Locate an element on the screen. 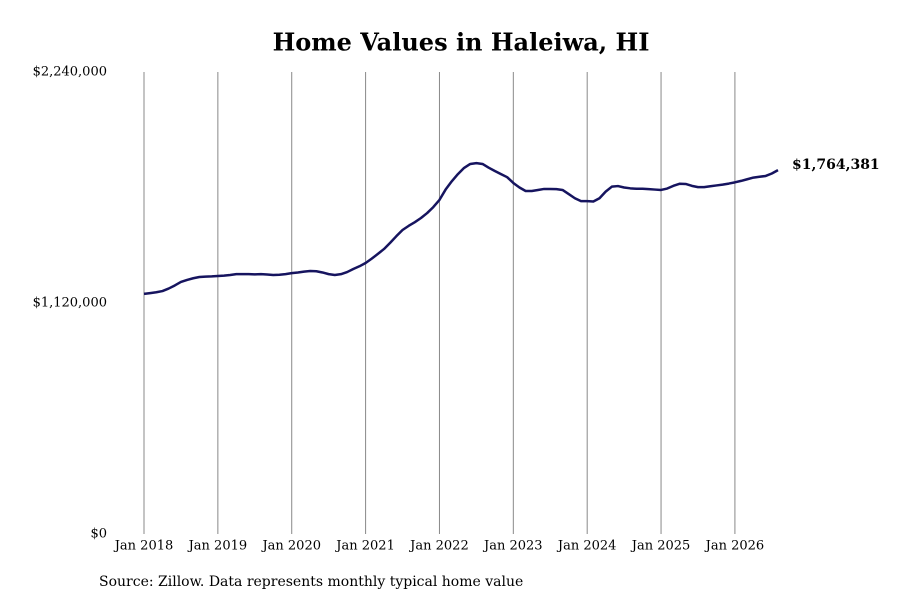  x-tick-label: Jan 2024 is located at coordinates (586, 546).